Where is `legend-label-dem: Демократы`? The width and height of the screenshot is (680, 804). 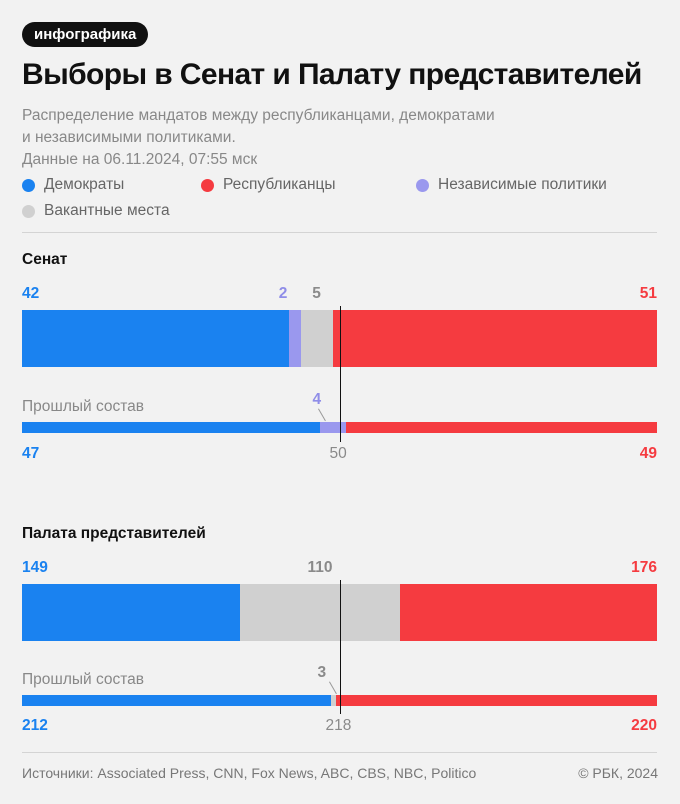
legend-label-dem: Демократы is located at coordinates (84, 184).